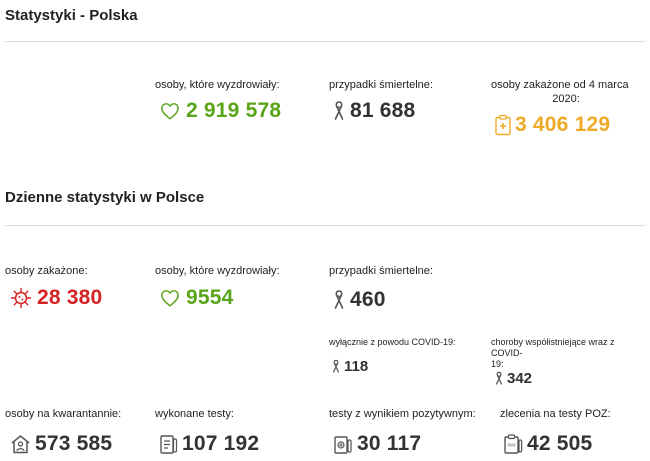 The width and height of the screenshot is (650, 461). Describe the element at coordinates (497, 364) in the screenshot. I see `deaths-comorbid-label-line2: 19:` at that location.